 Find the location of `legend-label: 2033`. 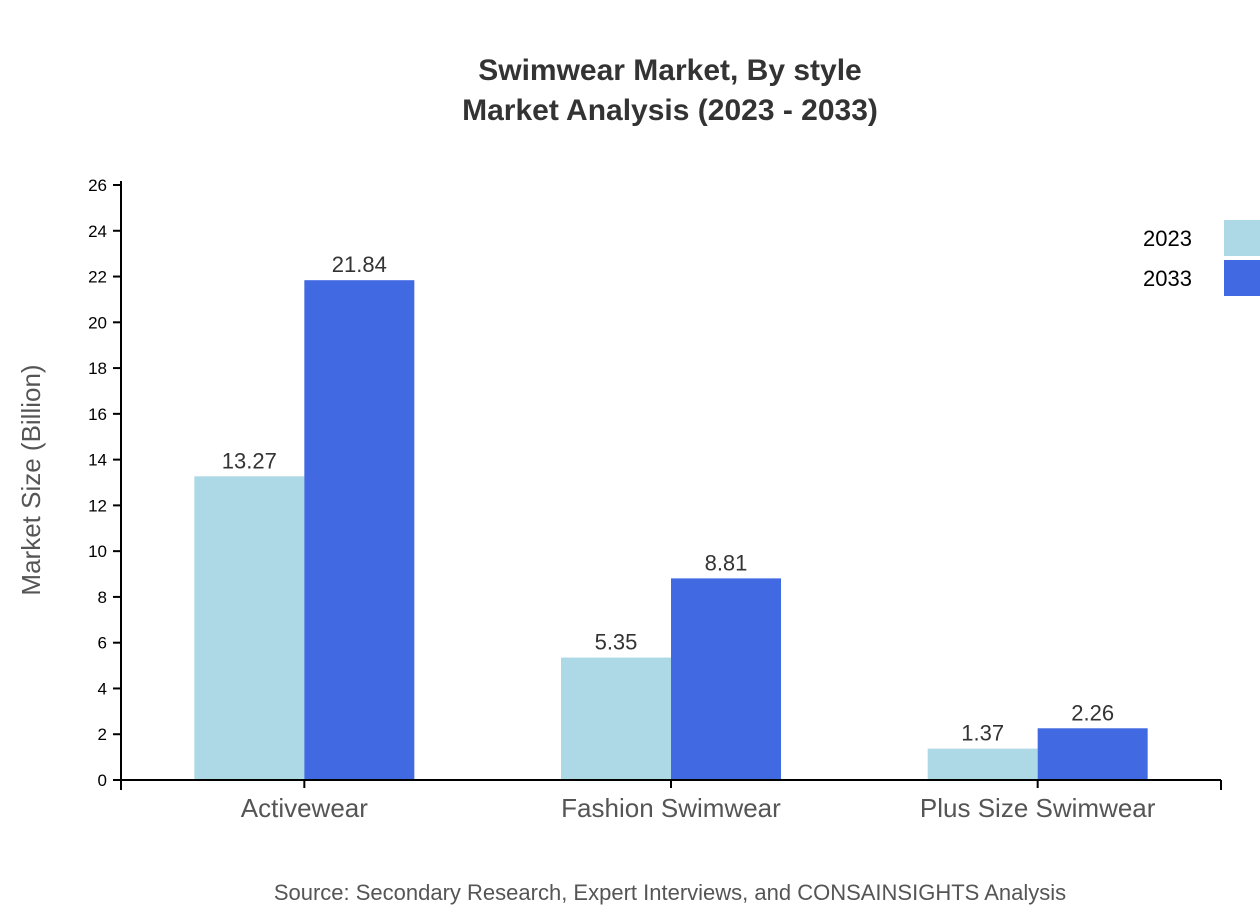

legend-label: 2033 is located at coordinates (1167, 278).